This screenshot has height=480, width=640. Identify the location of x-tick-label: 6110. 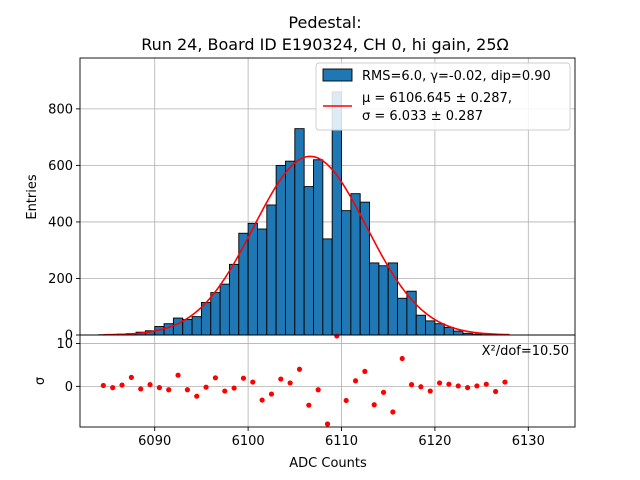
(341, 441).